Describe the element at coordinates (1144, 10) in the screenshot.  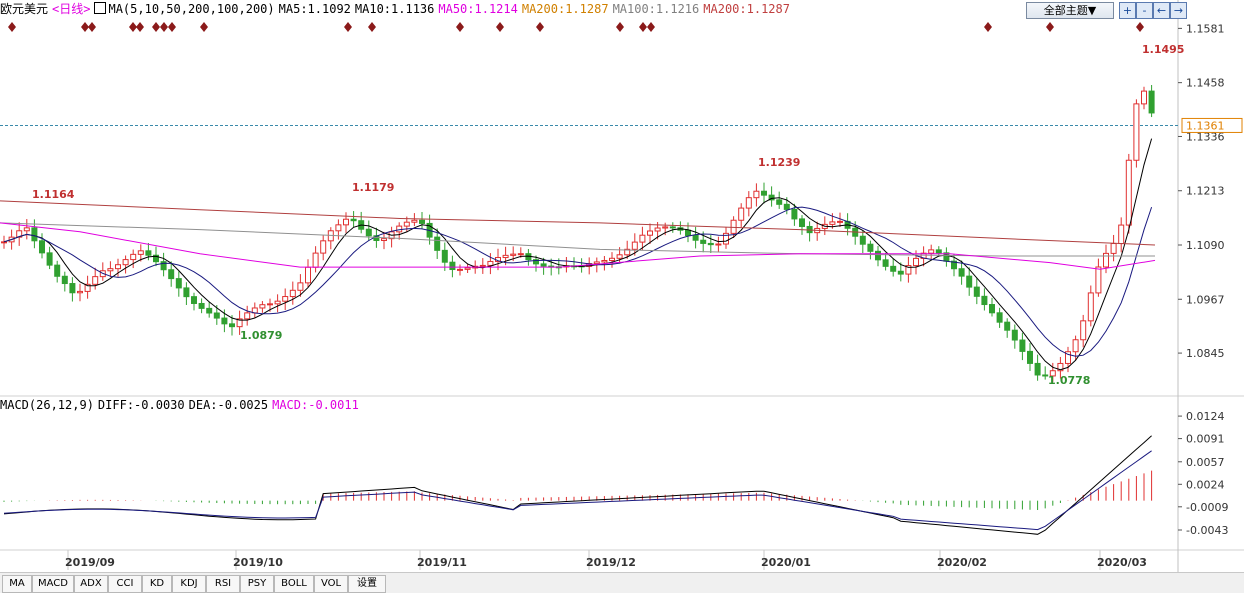
I see `zoom-out-button: -` at that location.